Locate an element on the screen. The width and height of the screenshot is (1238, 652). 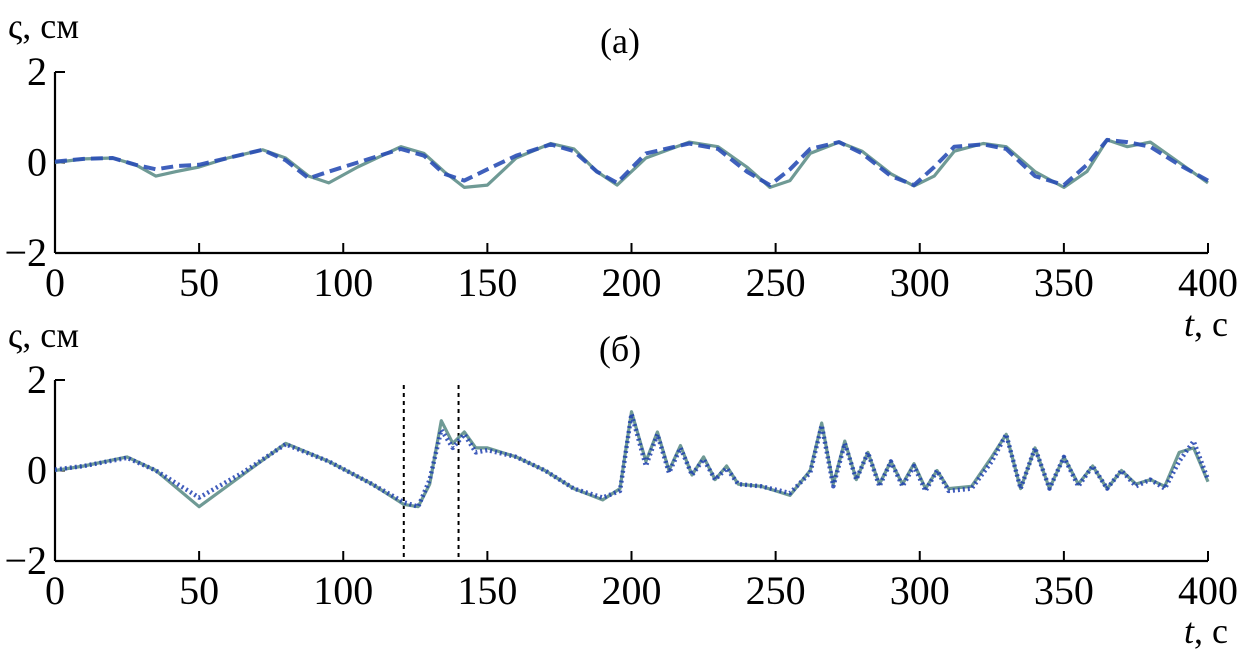
series-line-dashed is located at coordinates (631, 162).